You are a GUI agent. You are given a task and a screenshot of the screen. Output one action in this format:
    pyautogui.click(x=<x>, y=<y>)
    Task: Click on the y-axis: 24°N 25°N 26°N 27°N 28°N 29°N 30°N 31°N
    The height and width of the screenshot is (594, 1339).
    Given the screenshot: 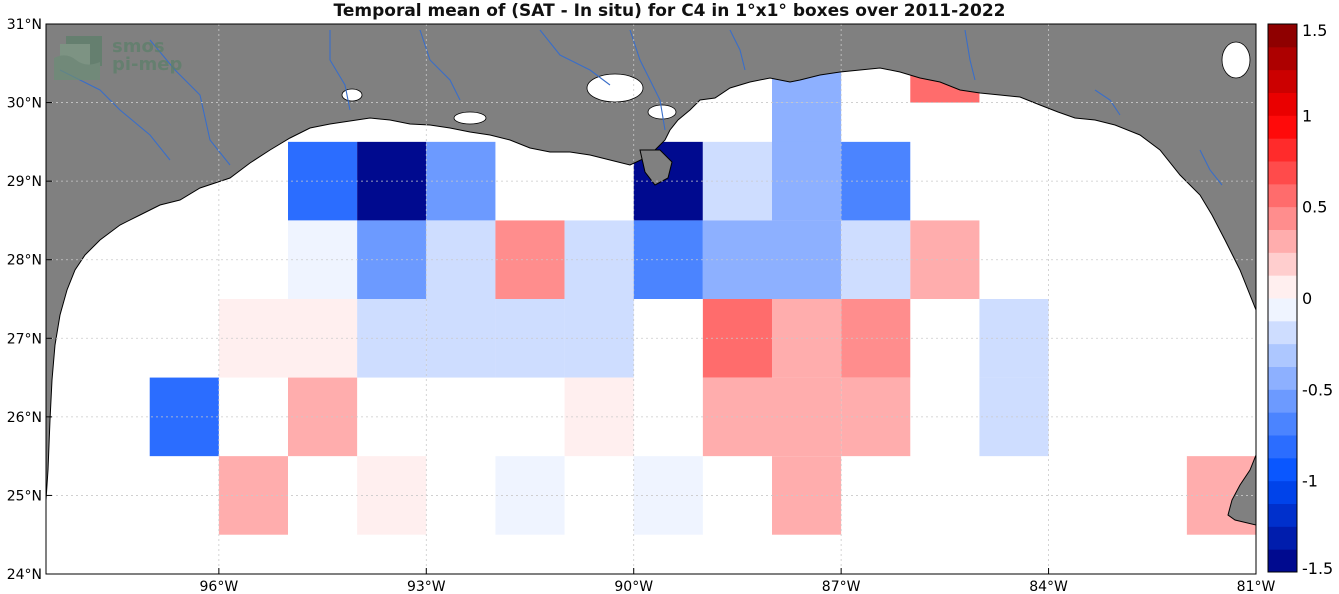 What is the action you would take?
    pyautogui.click(x=29, y=300)
    